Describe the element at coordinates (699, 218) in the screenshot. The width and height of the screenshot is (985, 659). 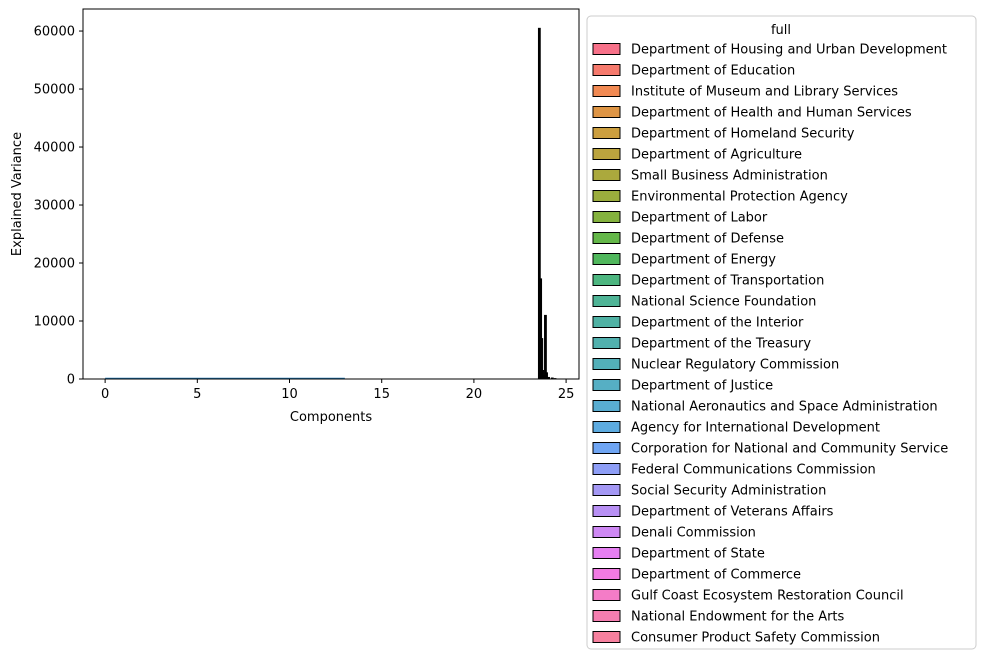
I see `legend-label: Department of Labor` at that location.